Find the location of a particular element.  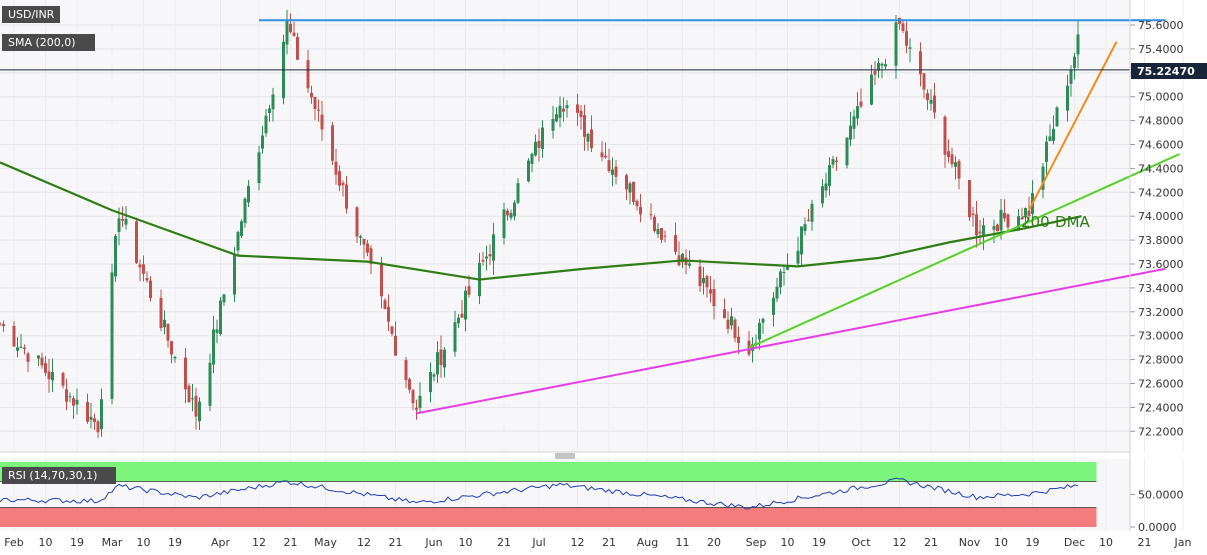

time-tick-label: Jun is located at coordinates (433, 542).